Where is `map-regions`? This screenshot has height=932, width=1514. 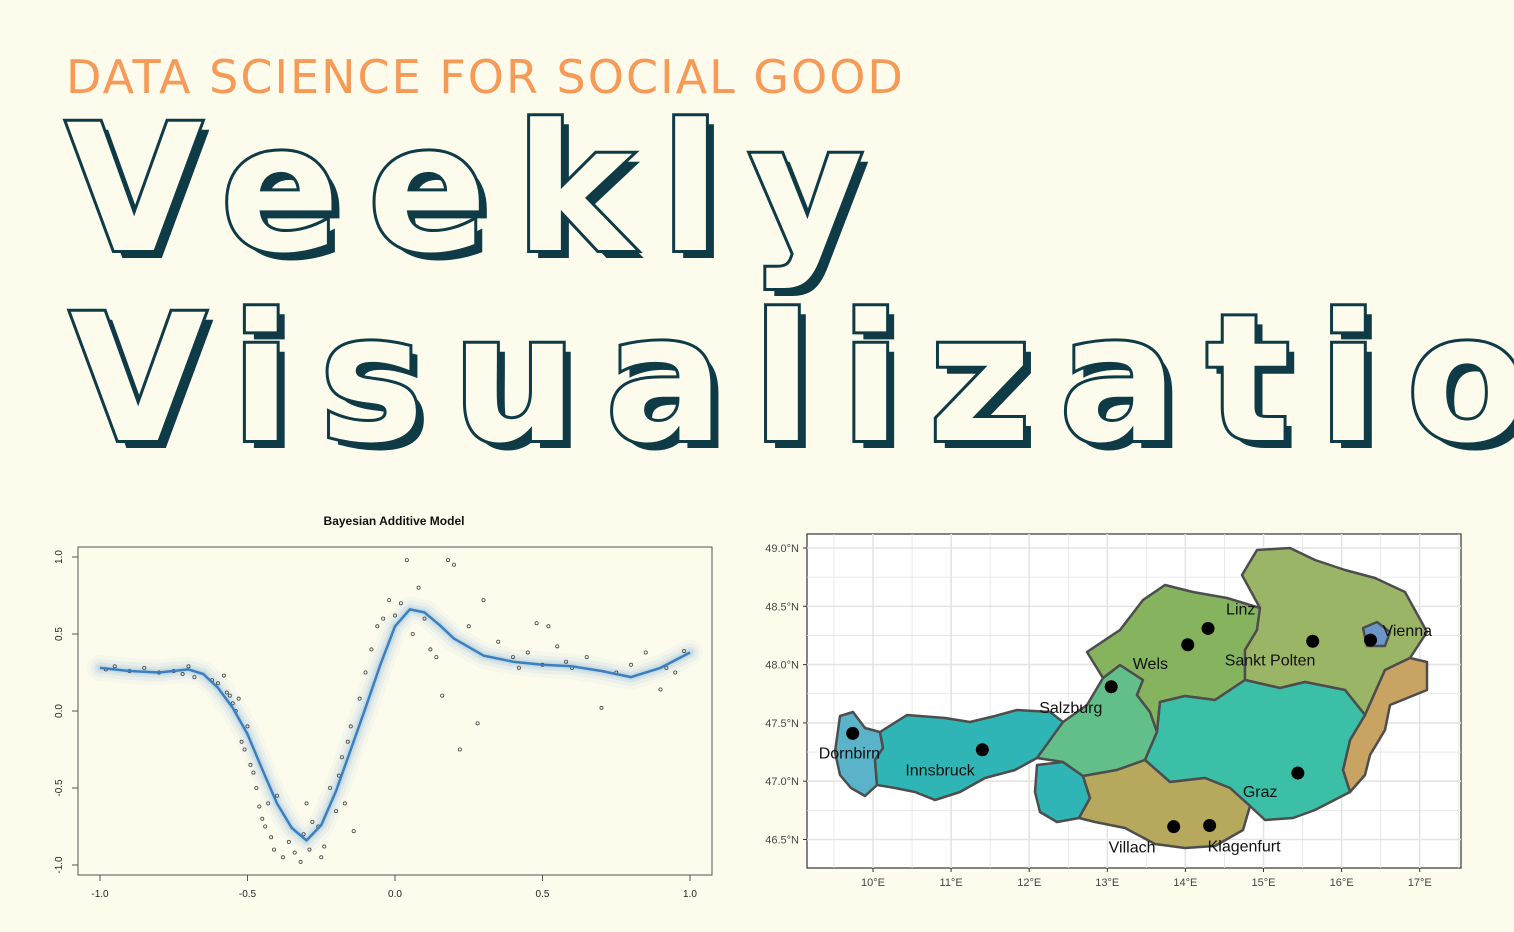
map-regions is located at coordinates (1131, 698).